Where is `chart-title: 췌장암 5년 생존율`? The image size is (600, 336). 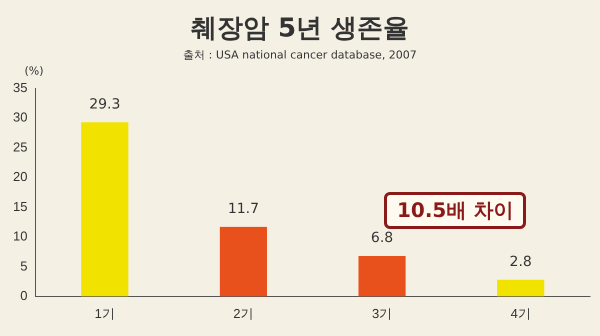
chart-title: 췌장암 5년 생존율 is located at coordinates (300, 28).